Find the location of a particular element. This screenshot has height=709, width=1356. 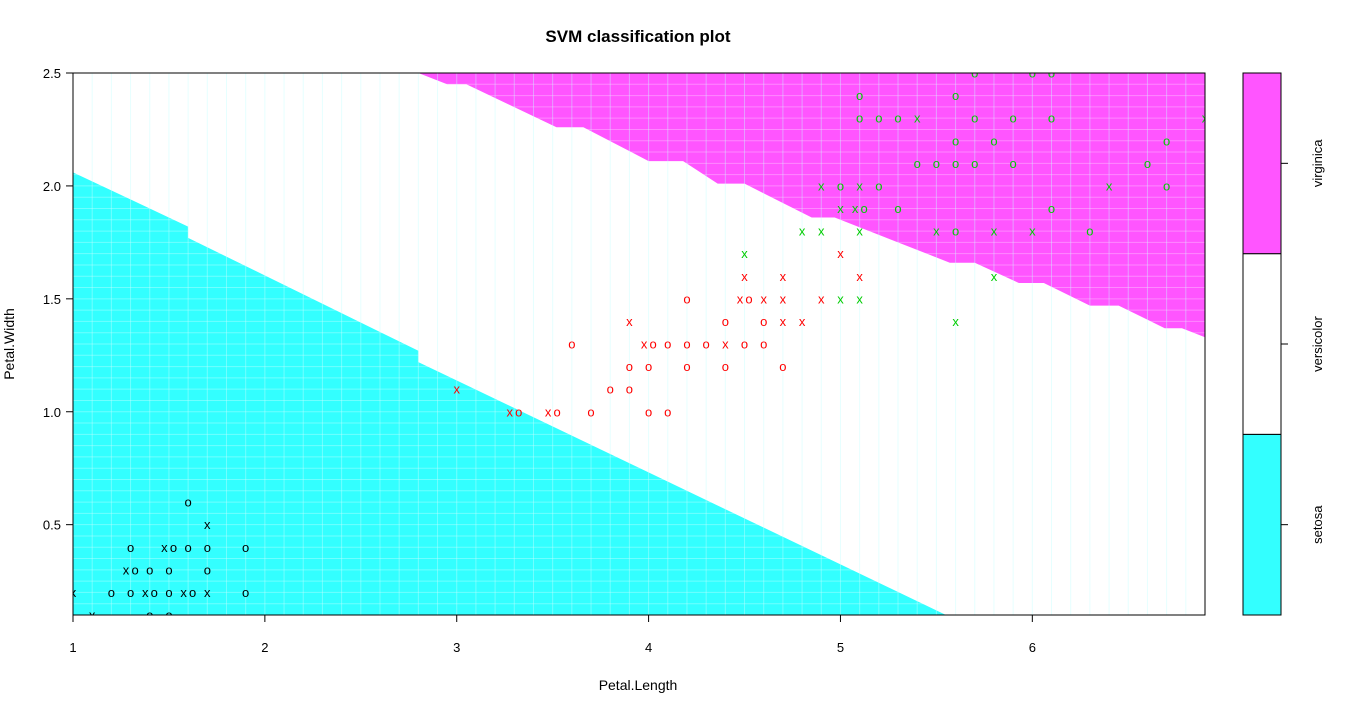

x-tick-label: 1 is located at coordinates (72, 647).